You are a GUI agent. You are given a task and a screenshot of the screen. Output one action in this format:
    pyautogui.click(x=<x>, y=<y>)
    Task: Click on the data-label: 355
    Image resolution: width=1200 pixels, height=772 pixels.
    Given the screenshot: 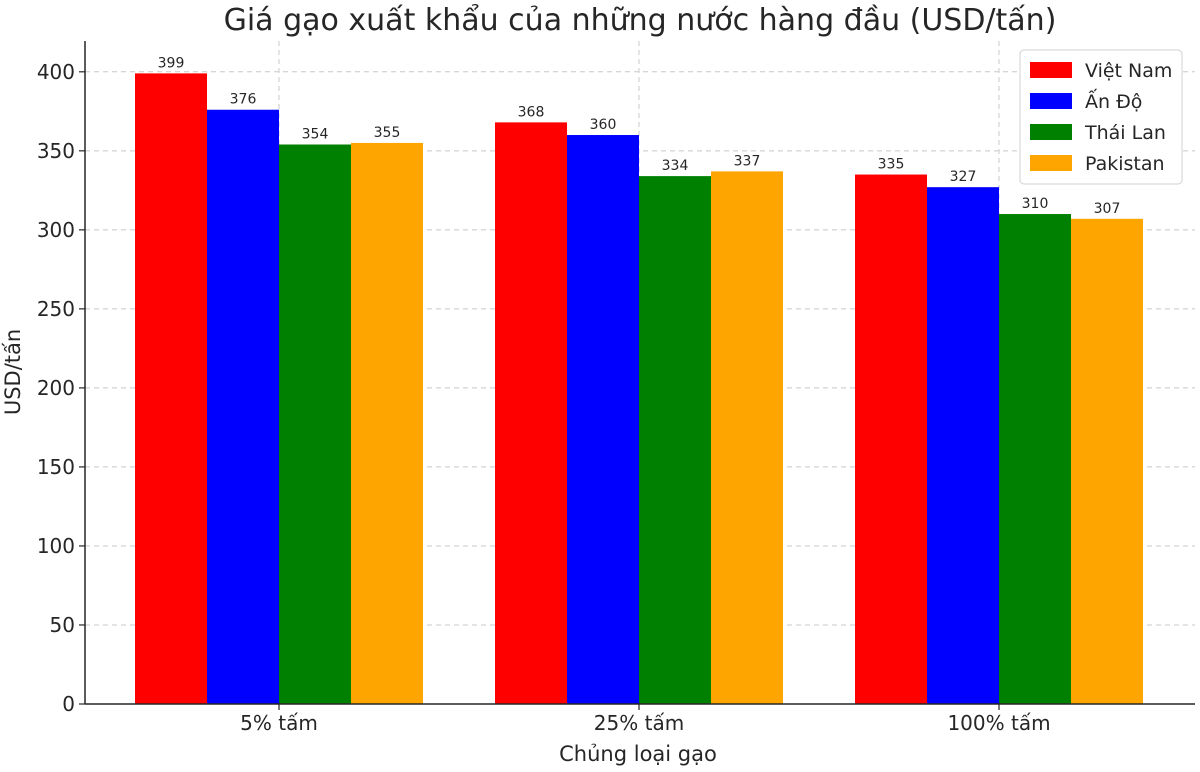 What is the action you would take?
    pyautogui.click(x=387, y=133)
    